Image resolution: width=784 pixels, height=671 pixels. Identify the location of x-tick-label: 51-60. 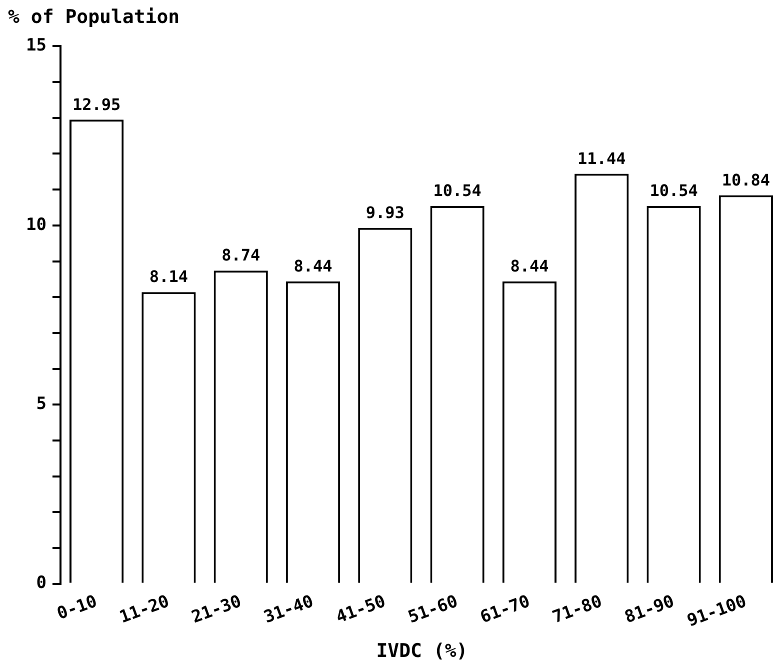
(433, 609).